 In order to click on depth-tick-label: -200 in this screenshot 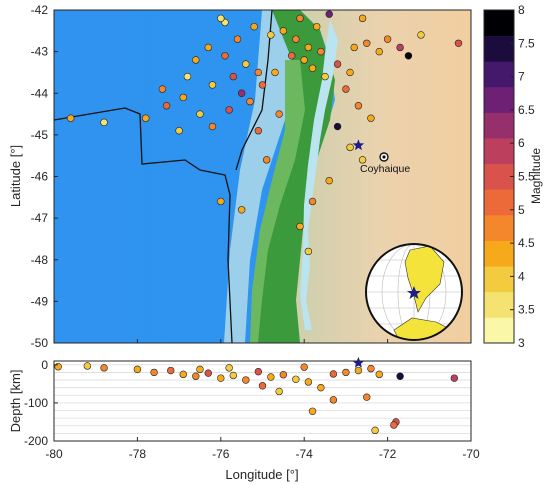, I will do `click(36, 441)`.